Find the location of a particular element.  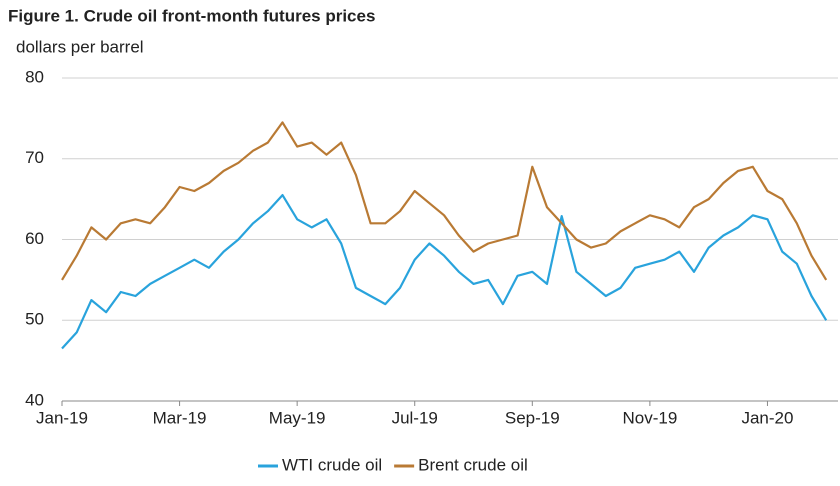

x-tick-label: Nov-19 is located at coordinates (649, 417).